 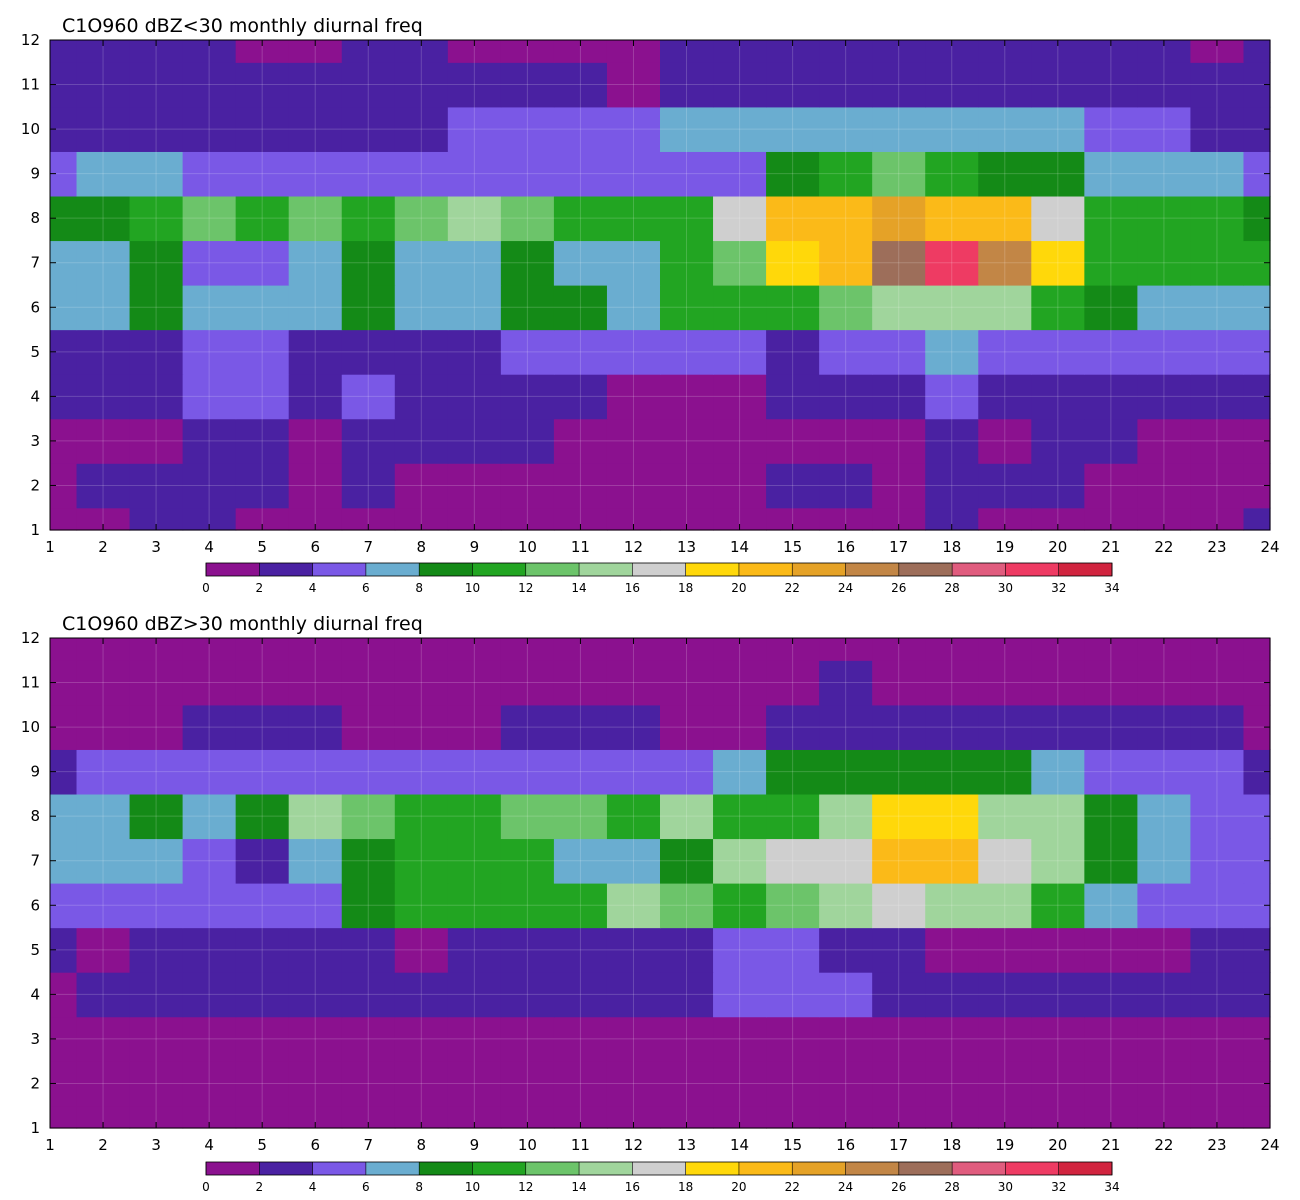 What do you see at coordinates (1269, 547) in the screenshot?
I see `x-tick-label: 24` at bounding box center [1269, 547].